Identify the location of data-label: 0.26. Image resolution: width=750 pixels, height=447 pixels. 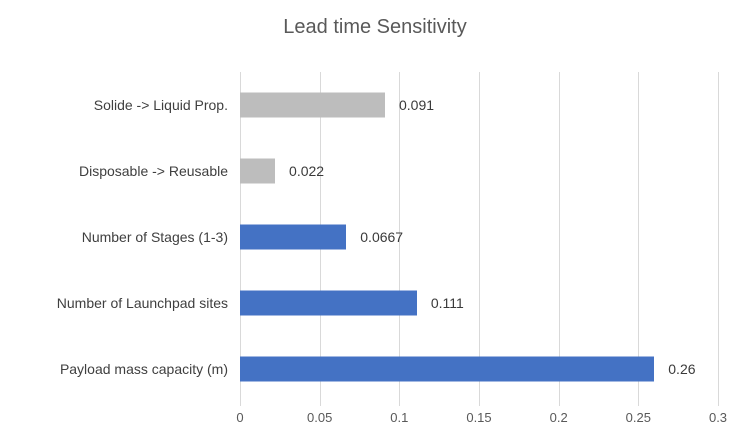
(682, 369).